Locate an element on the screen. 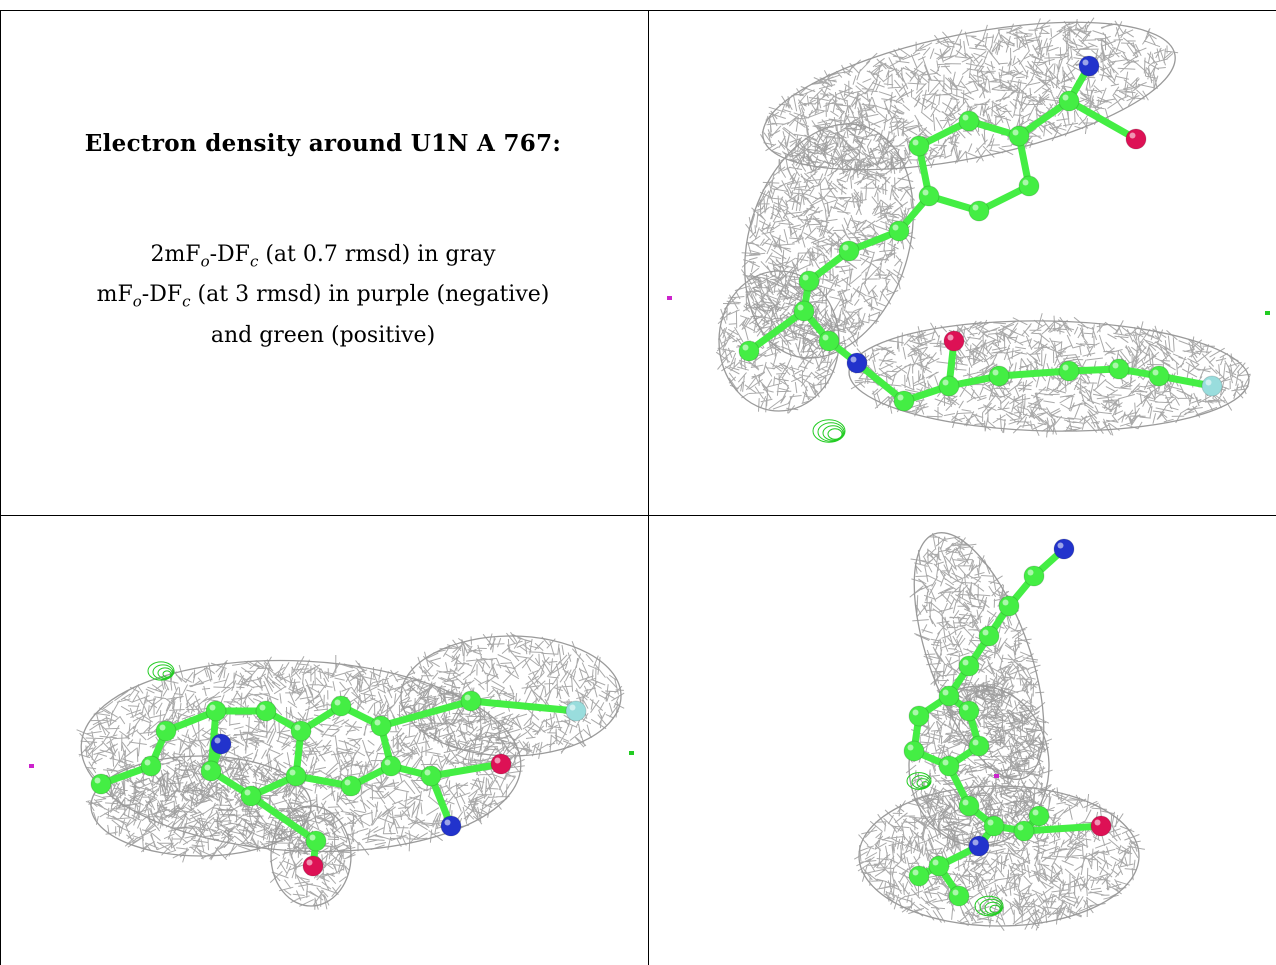 This screenshot has width=1276, height=965. line2-mid: -DF is located at coordinates (162, 295).